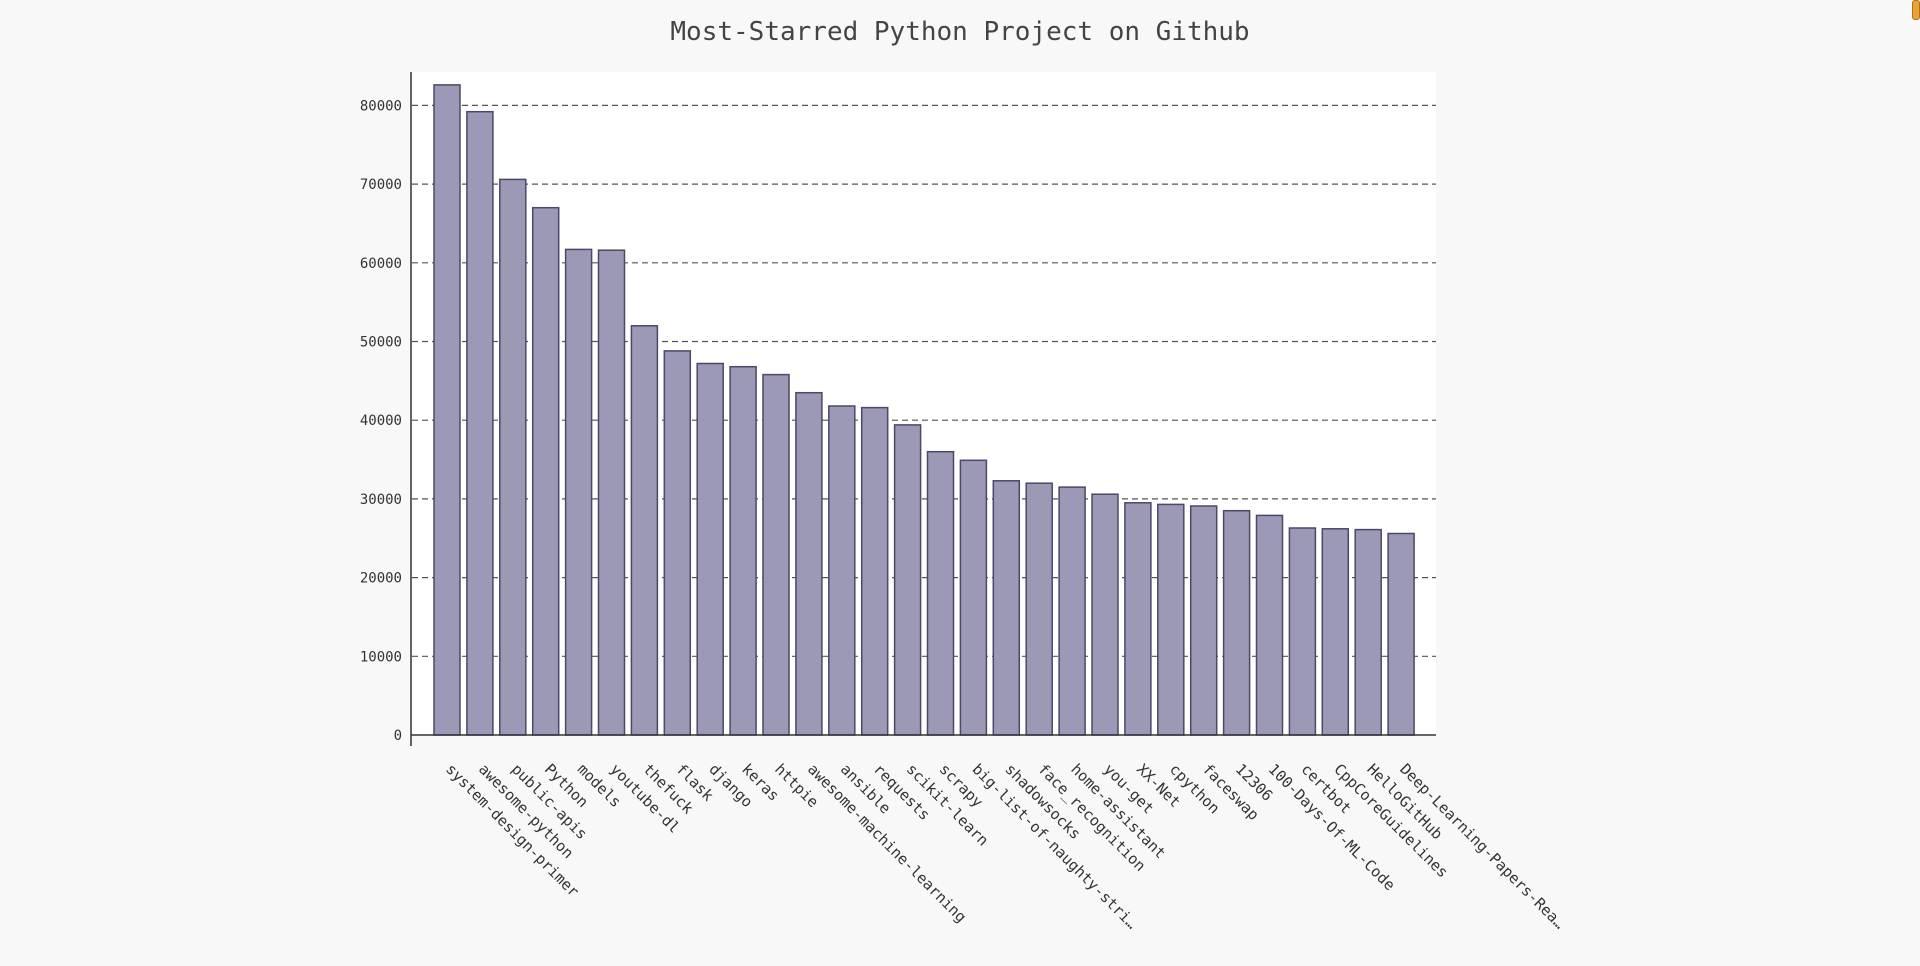 Image resolution: width=1920 pixels, height=966 pixels. I want to click on y-tick-label: 40000, so click(381, 421).